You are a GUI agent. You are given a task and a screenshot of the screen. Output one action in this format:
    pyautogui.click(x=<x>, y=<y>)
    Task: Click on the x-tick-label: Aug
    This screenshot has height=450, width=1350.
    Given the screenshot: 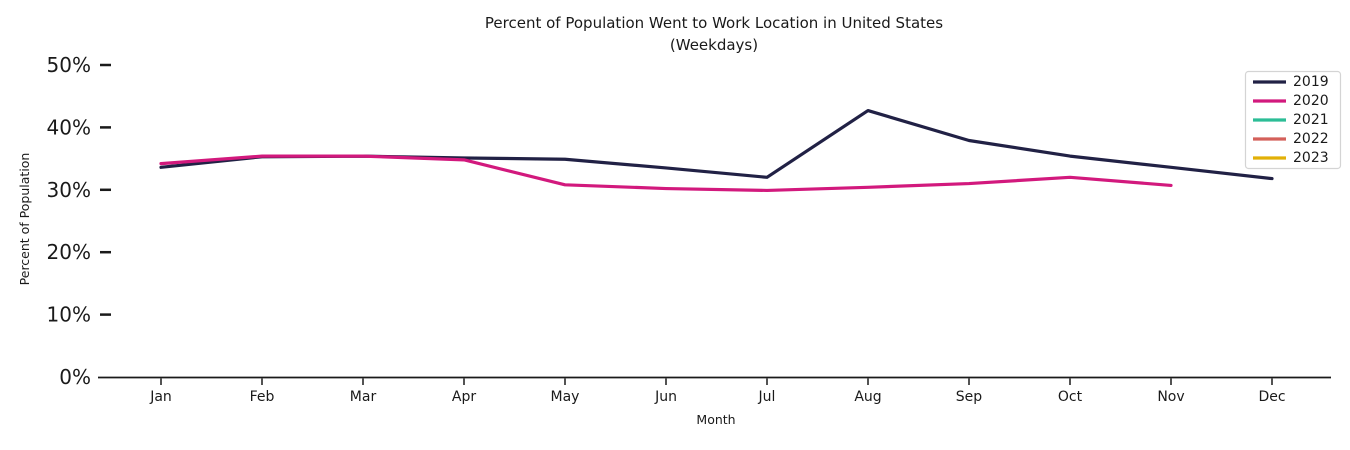 What is the action you would take?
    pyautogui.click(x=867, y=397)
    